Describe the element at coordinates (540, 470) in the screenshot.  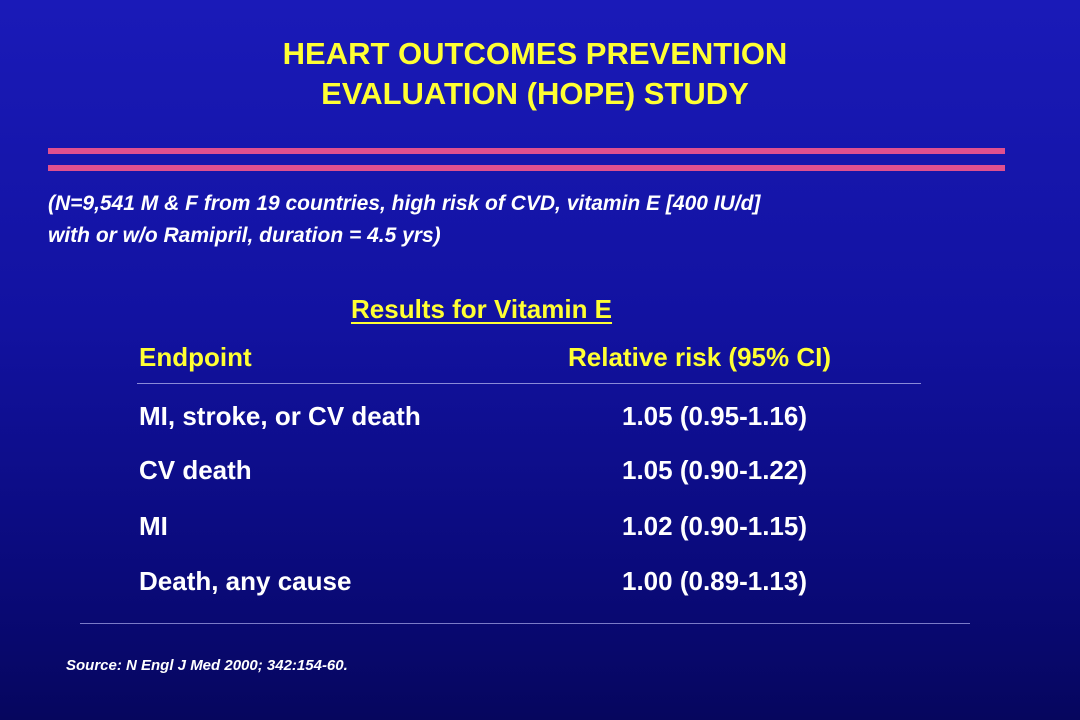
I see `table-row: CV death 1.05 (0.90-1.22)` at that location.